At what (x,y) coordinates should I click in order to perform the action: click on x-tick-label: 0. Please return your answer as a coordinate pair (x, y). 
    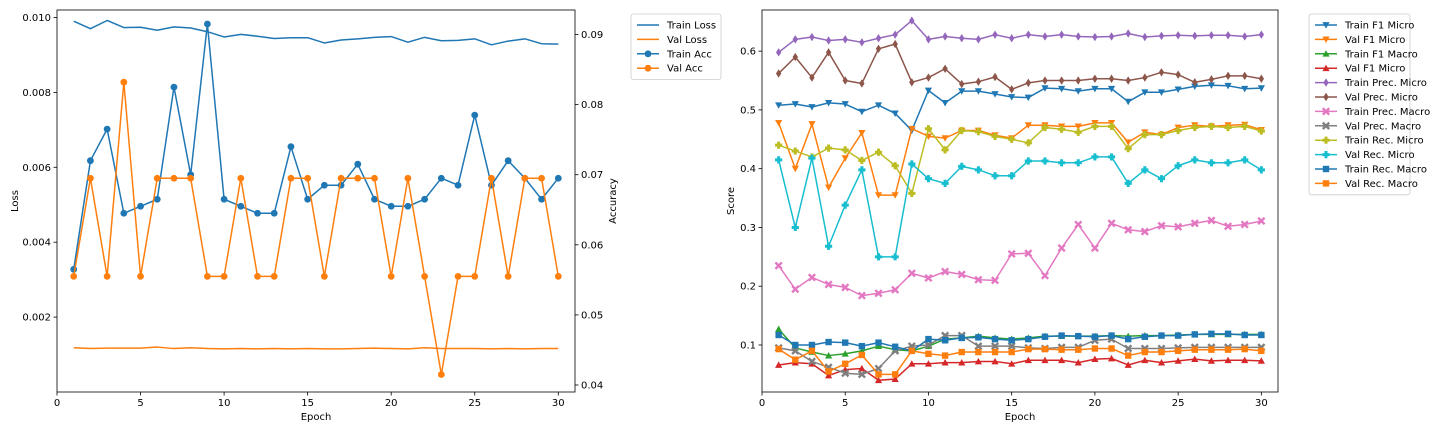
    Looking at the image, I should click on (57, 403).